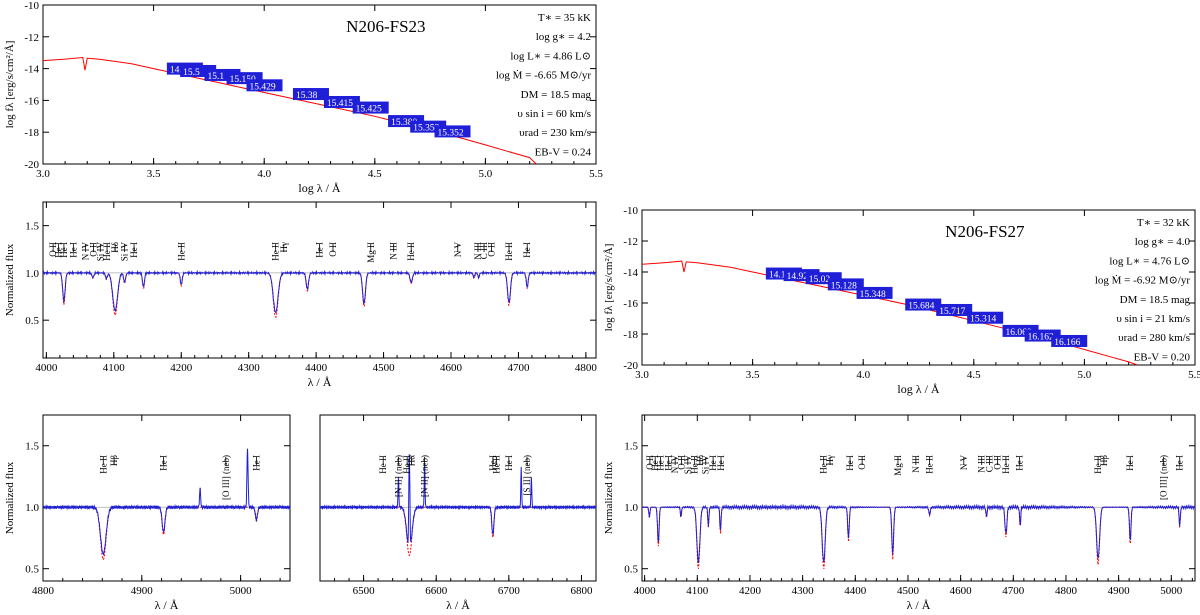 Image resolution: width=1200 pixels, height=615 pixels. Describe the element at coordinates (1194, 375) in the screenshot. I see `x-tick-label: 5.5` at that location.